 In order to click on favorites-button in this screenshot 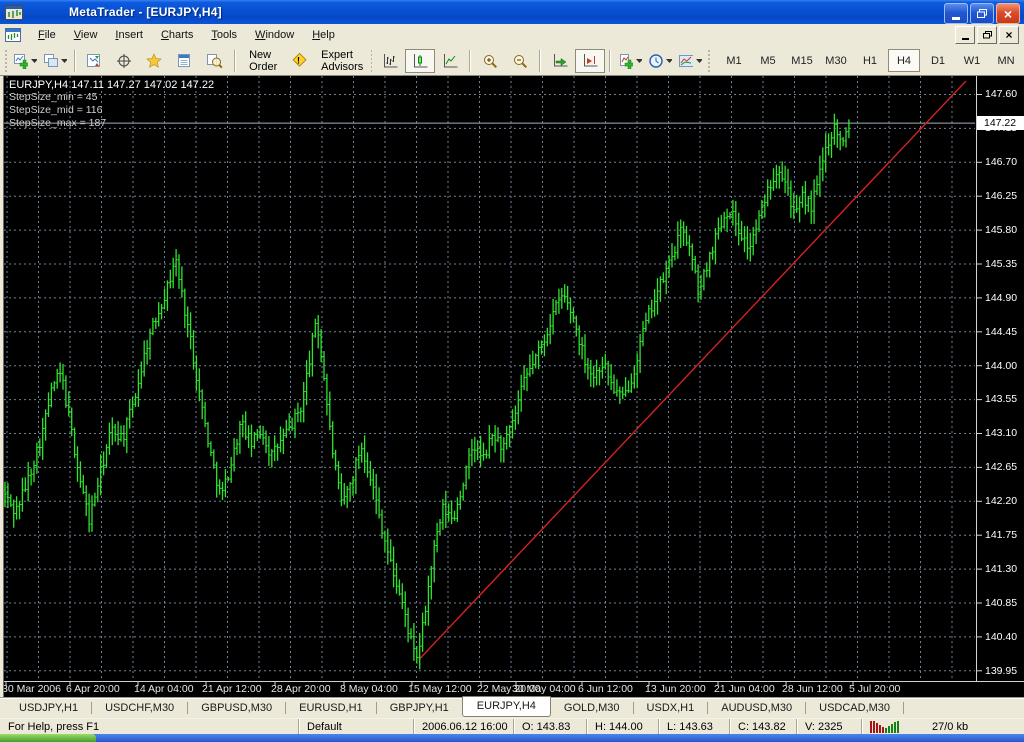, I will do `click(155, 61)`.